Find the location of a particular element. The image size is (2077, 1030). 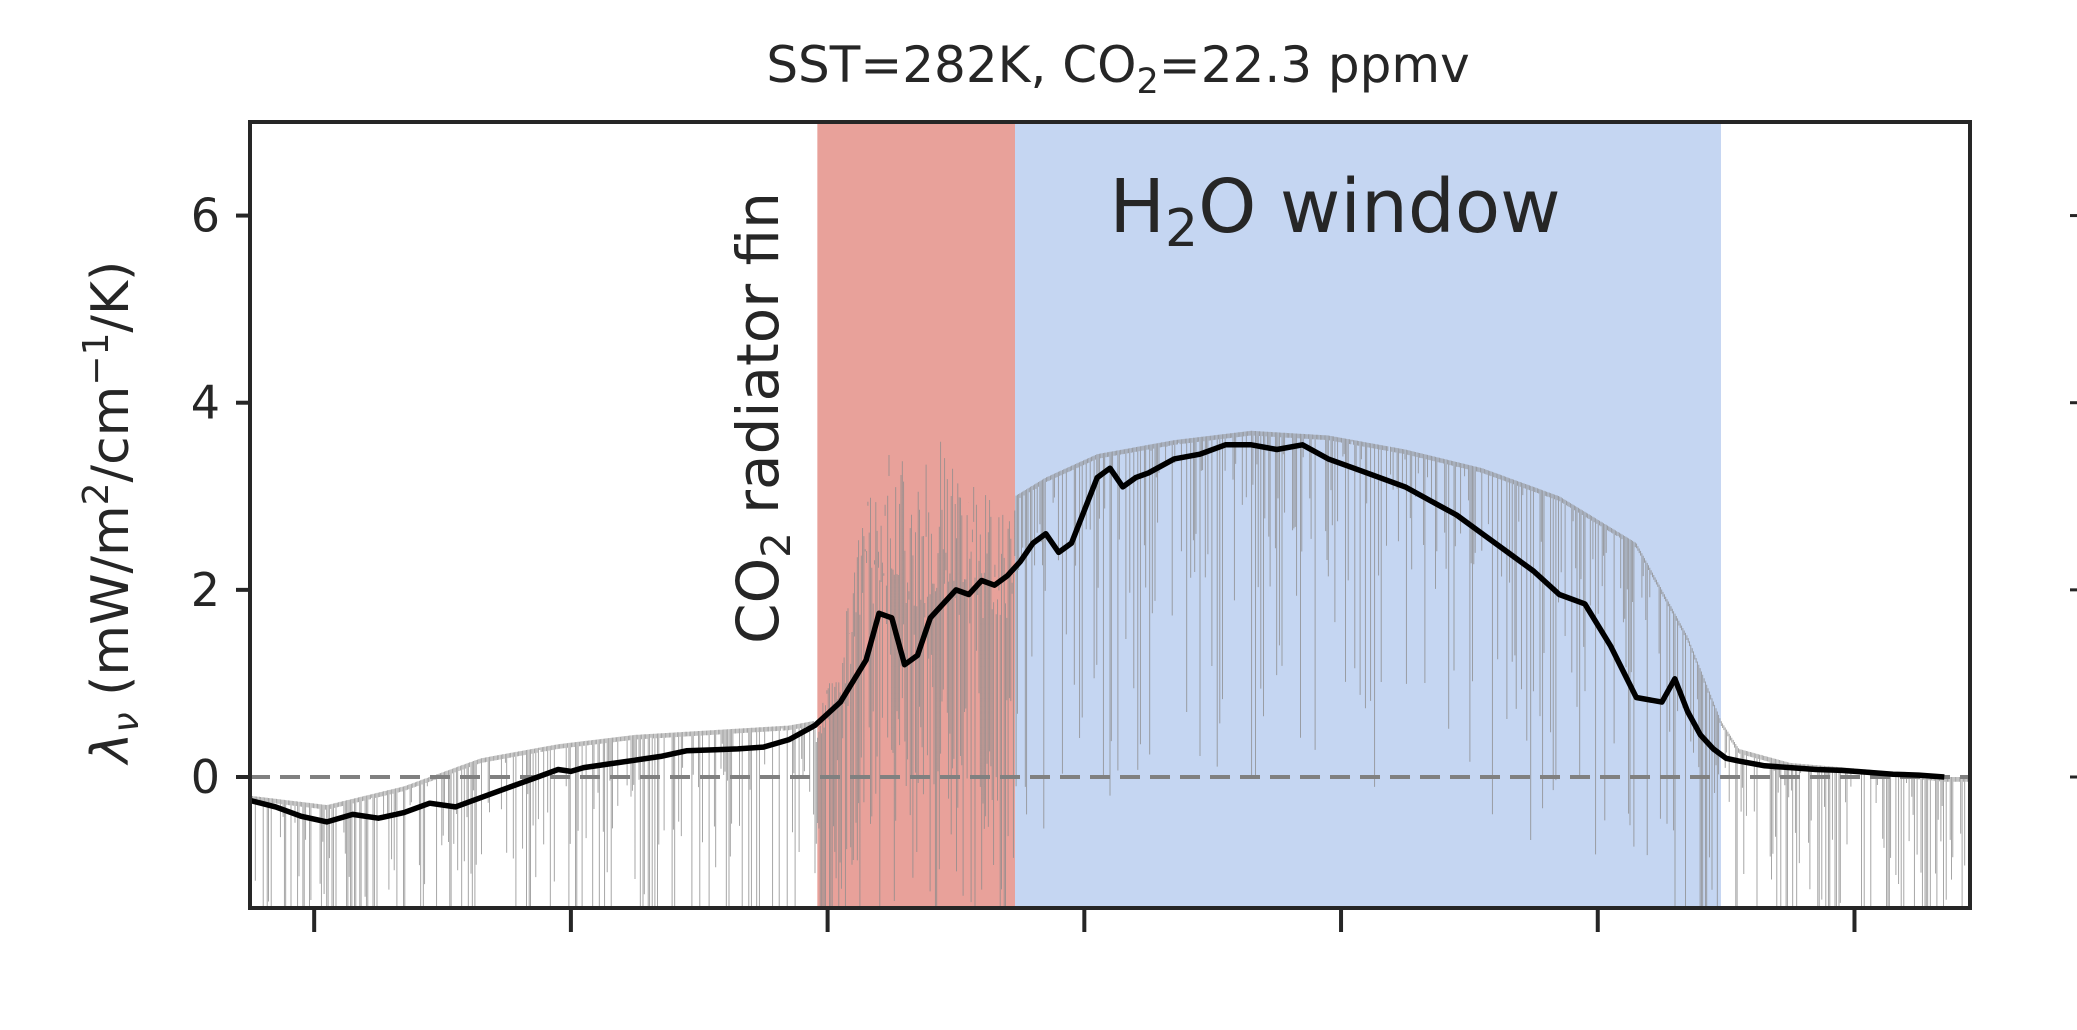

x-ticks-layer is located at coordinates (1084, 920).